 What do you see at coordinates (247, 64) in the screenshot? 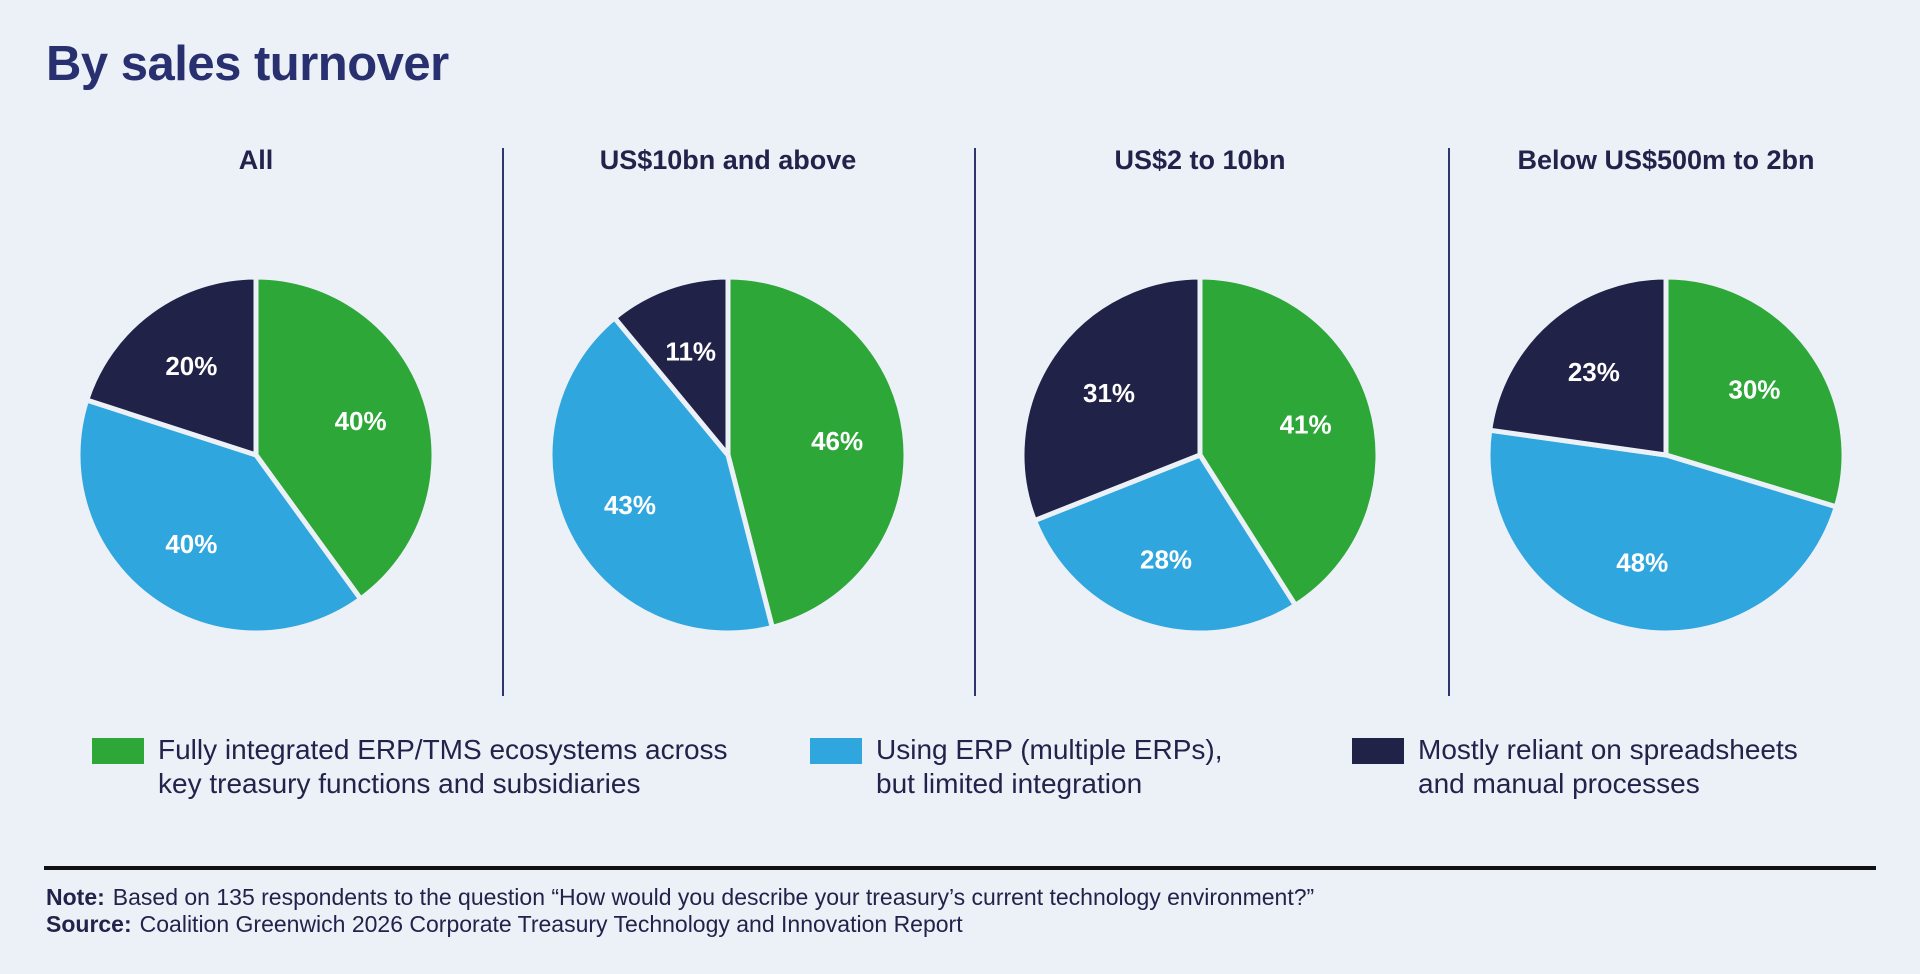
I see `page-title: By sales turnover` at bounding box center [247, 64].